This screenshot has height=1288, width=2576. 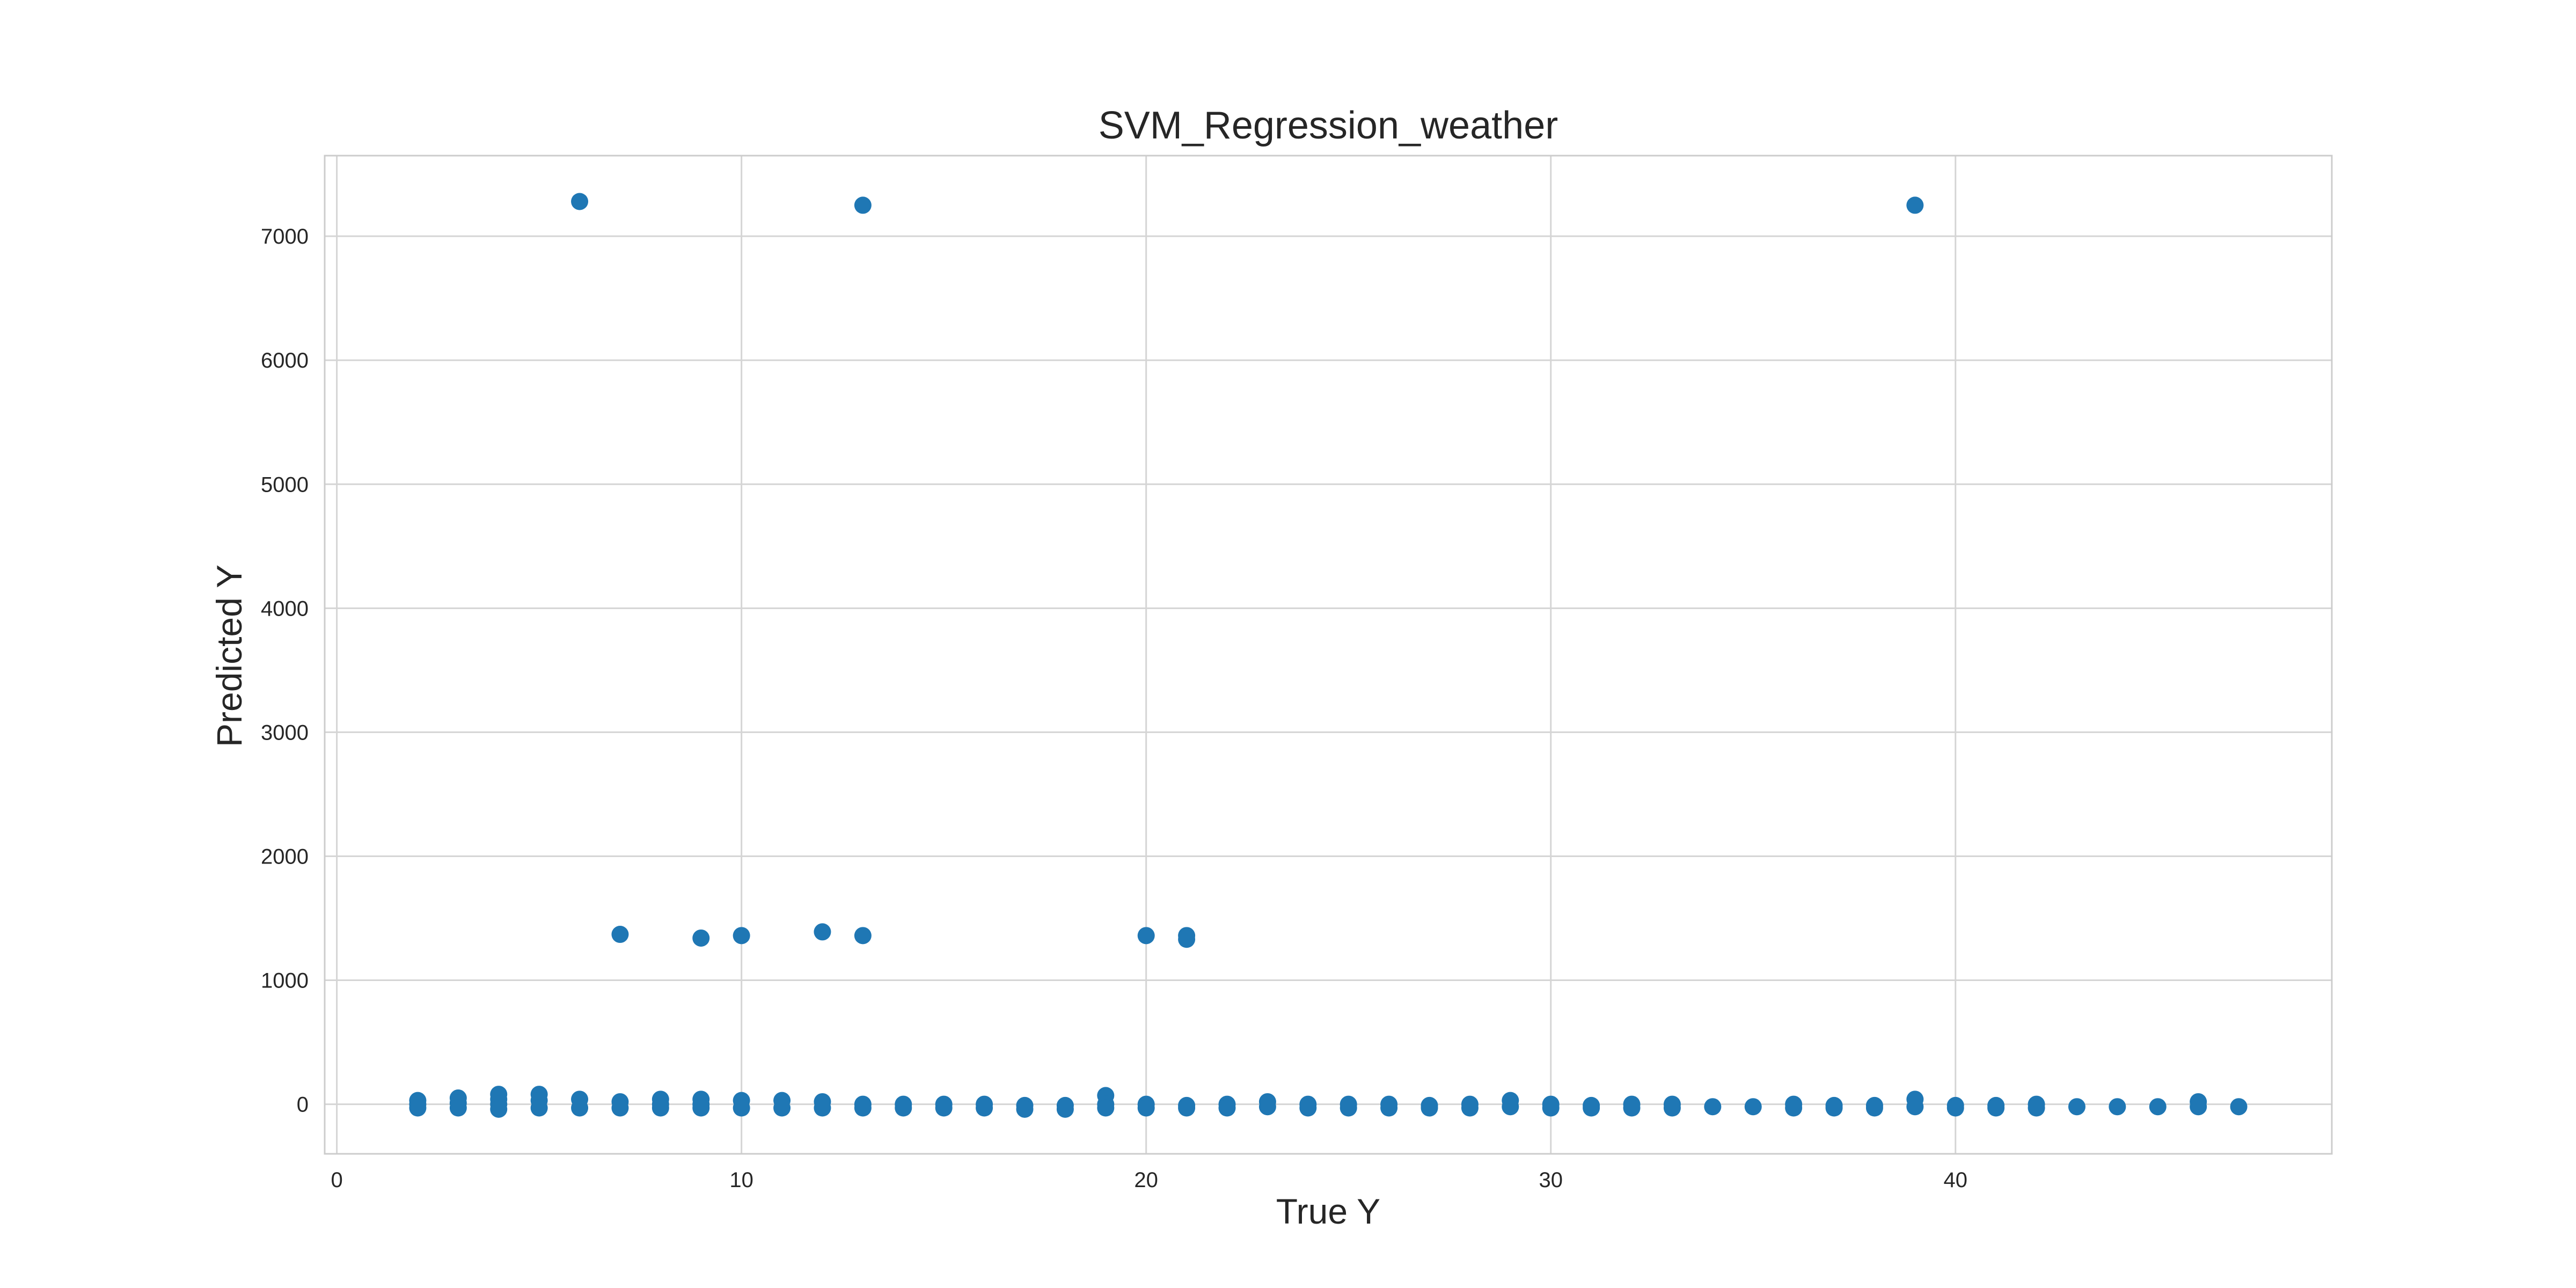 What do you see at coordinates (285, 236) in the screenshot?
I see `y-tick-label: 7000` at bounding box center [285, 236].